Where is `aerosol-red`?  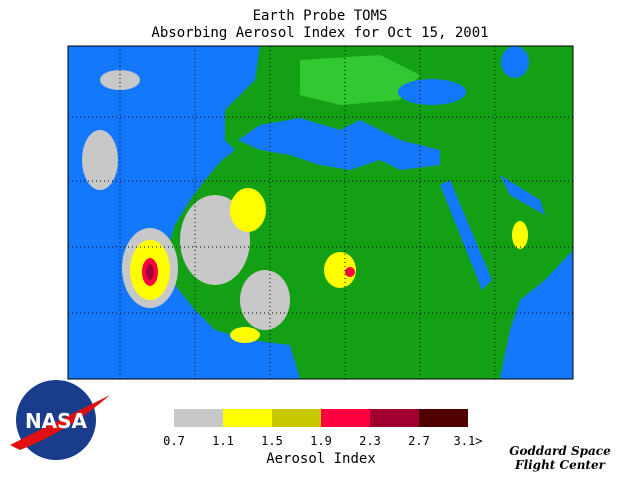
aerosol-red is located at coordinates (350, 272).